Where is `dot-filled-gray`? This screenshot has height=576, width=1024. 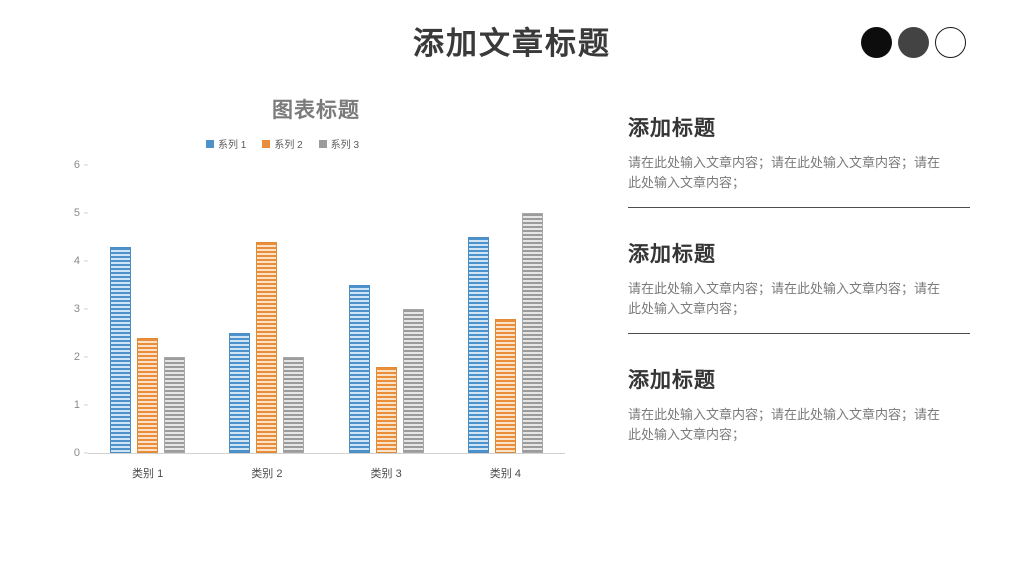 dot-filled-gray is located at coordinates (913, 42).